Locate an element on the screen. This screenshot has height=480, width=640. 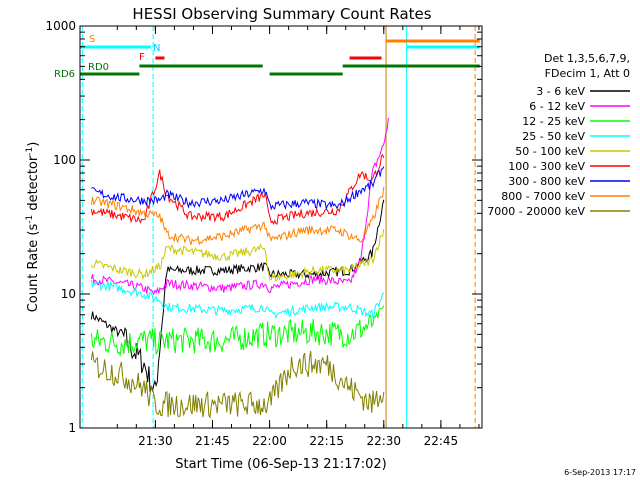
legend-header-detectors: Det 1,3,5,6,7,9, is located at coordinates (587, 58).